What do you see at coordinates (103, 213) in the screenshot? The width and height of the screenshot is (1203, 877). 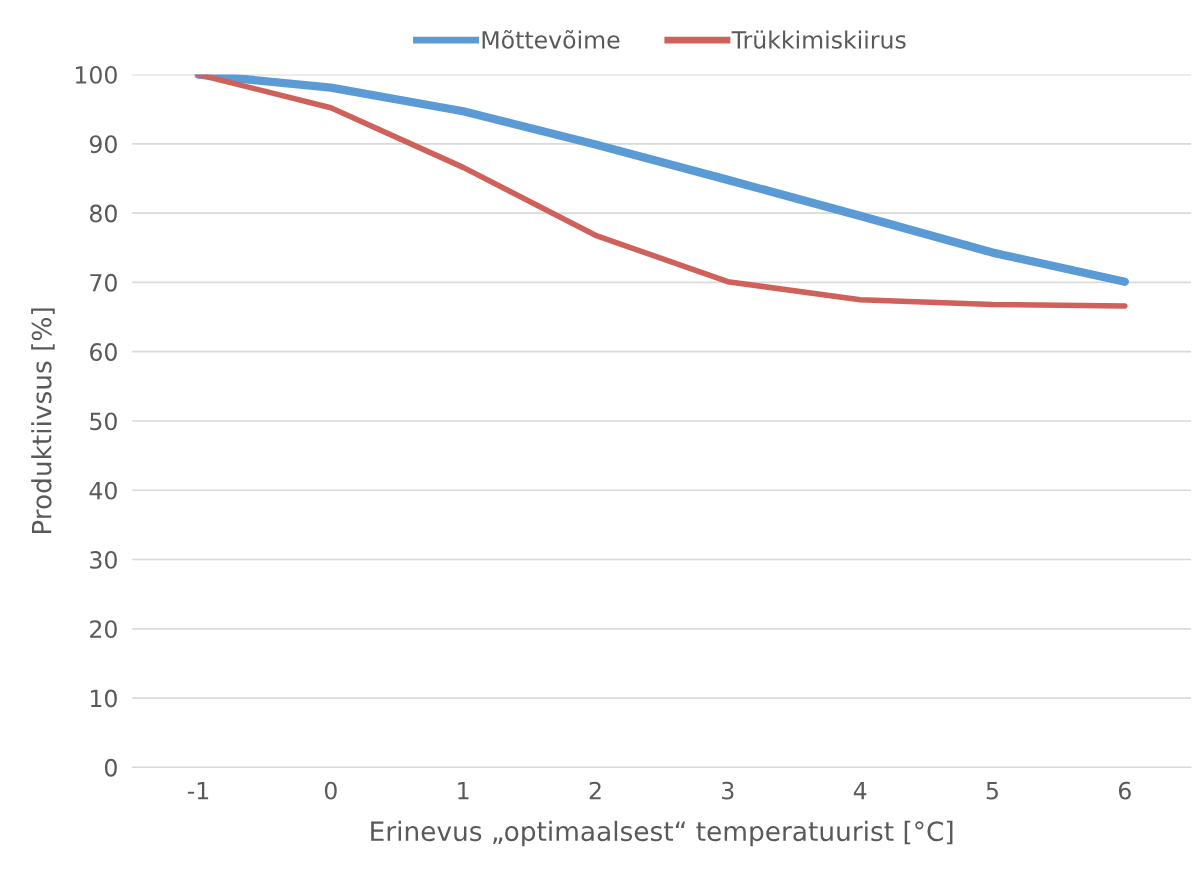 I see `y-tick-label: 80` at bounding box center [103, 213].